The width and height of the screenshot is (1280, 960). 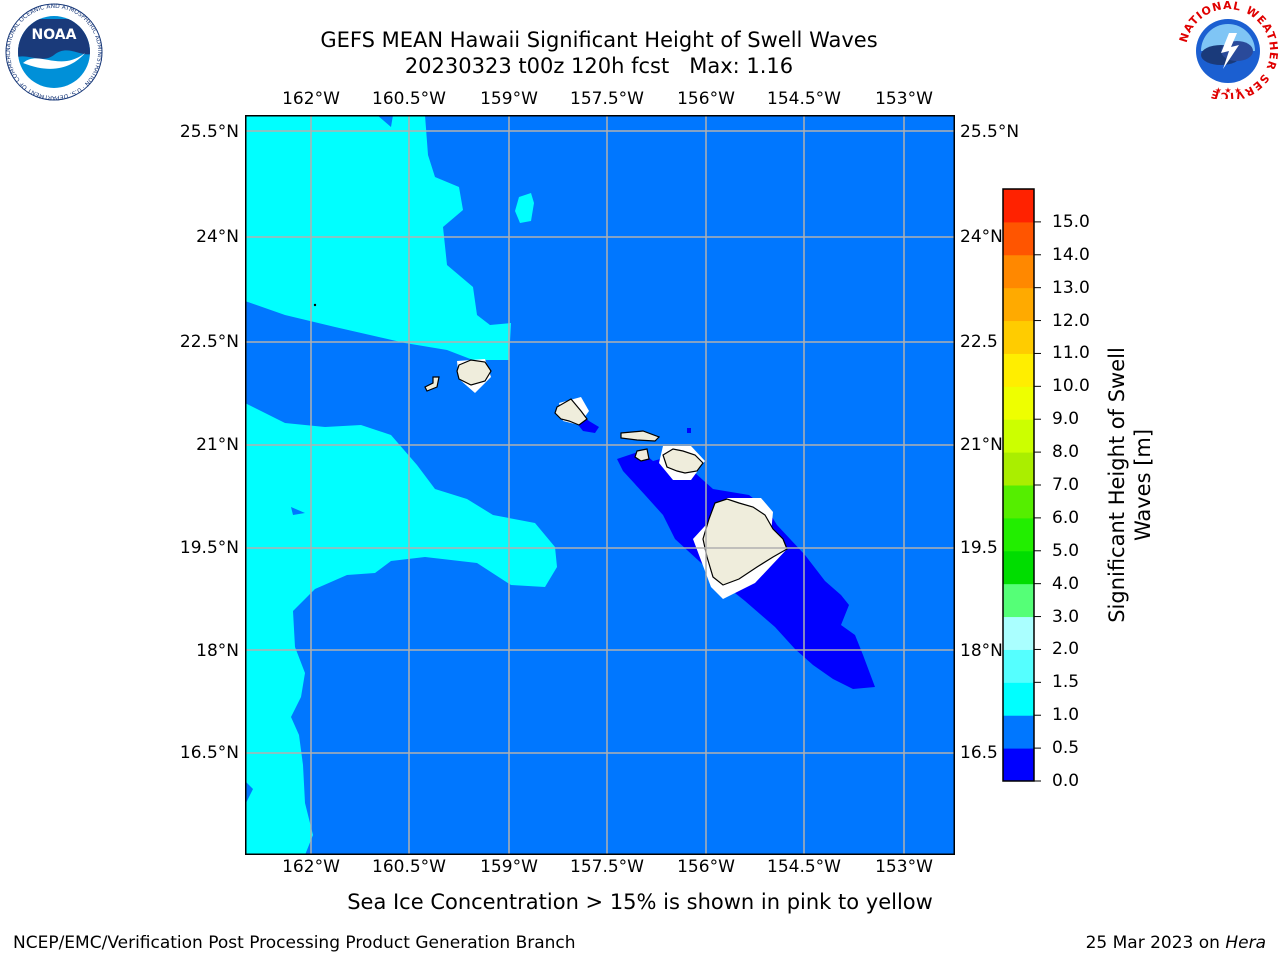 I want to click on lat-tick-left: 16.5°N, so click(x=209, y=753).